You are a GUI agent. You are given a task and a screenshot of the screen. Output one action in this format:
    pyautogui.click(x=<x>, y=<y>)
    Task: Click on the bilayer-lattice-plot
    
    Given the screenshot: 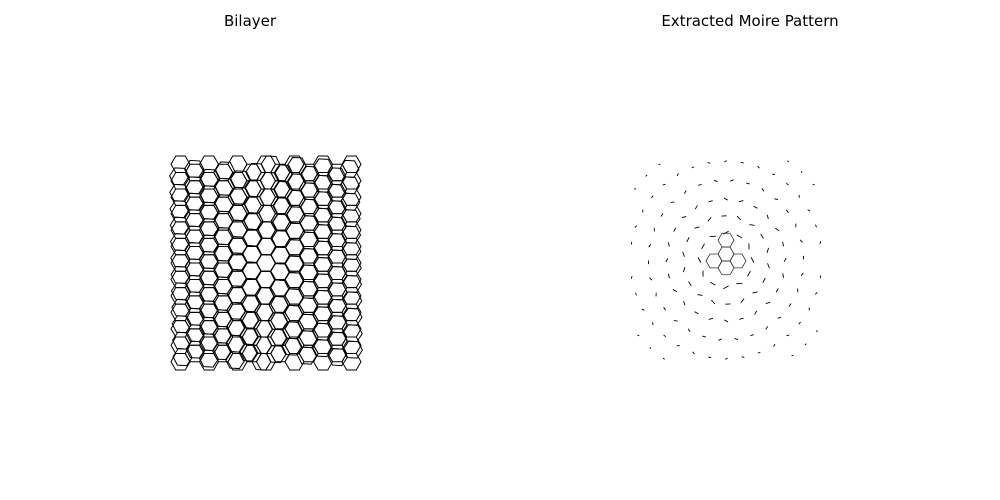 What is the action you would take?
    pyautogui.click(x=266, y=263)
    